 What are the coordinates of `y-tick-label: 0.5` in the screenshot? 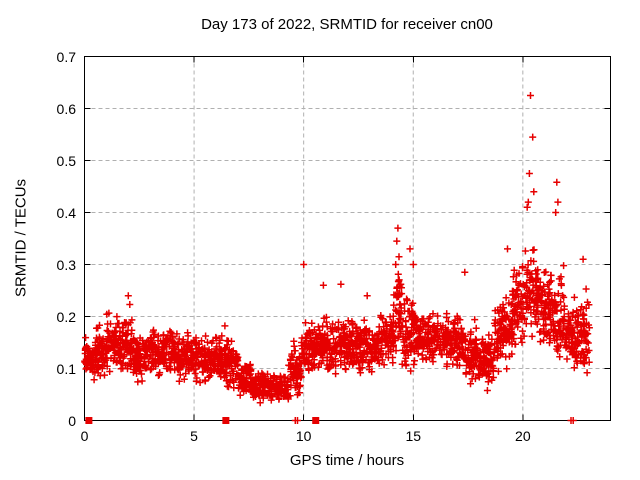 It's located at (66, 160).